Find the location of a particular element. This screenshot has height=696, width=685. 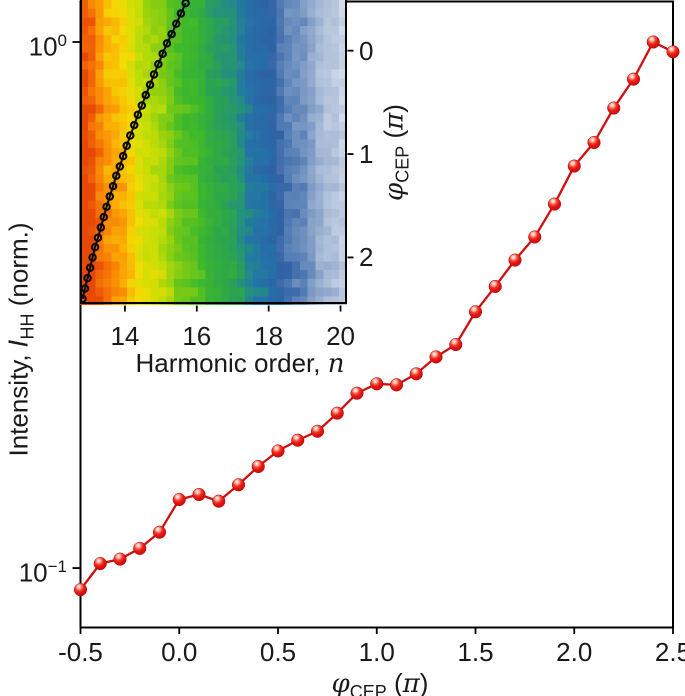

x-label-subscript: CEP is located at coordinates (368, 689).